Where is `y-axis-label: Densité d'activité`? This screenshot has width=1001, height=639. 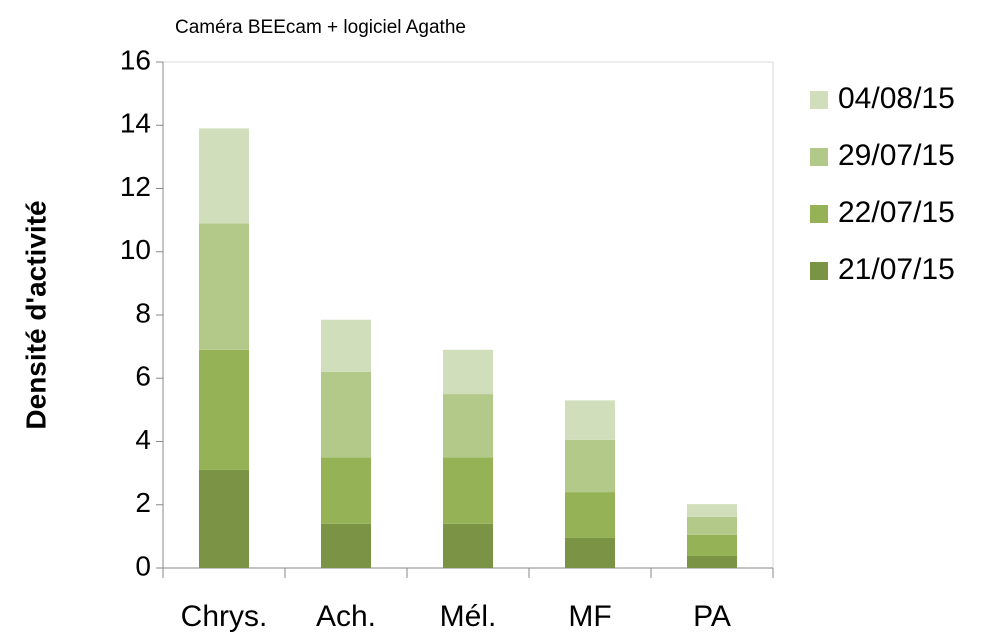 y-axis-label: Densité d'activité is located at coordinates (35, 314).